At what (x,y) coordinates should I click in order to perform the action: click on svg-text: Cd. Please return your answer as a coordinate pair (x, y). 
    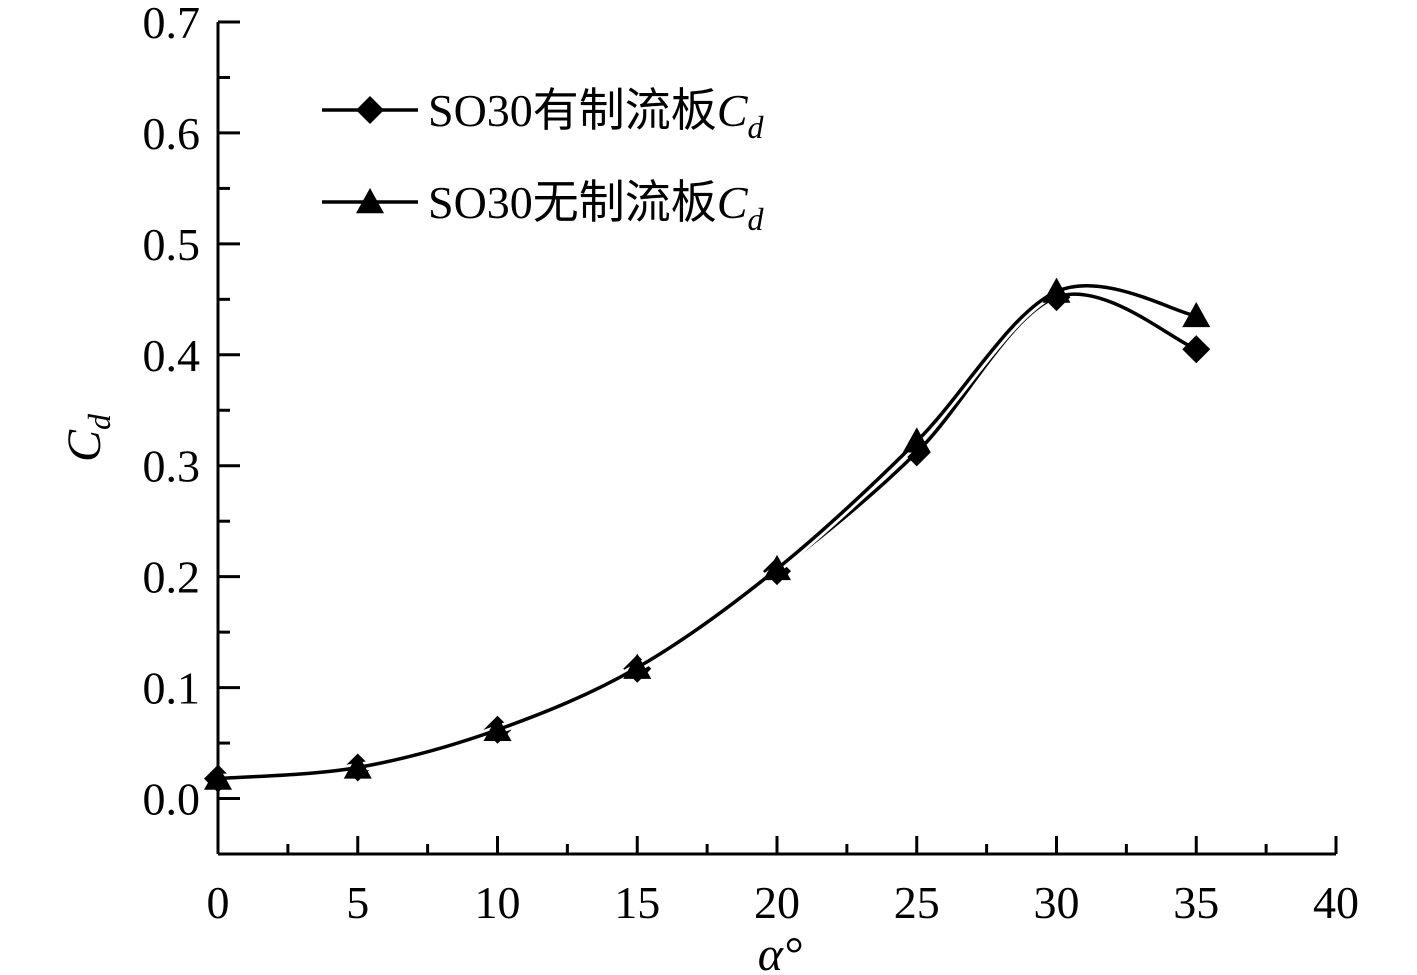
    Looking at the image, I should click on (87, 437).